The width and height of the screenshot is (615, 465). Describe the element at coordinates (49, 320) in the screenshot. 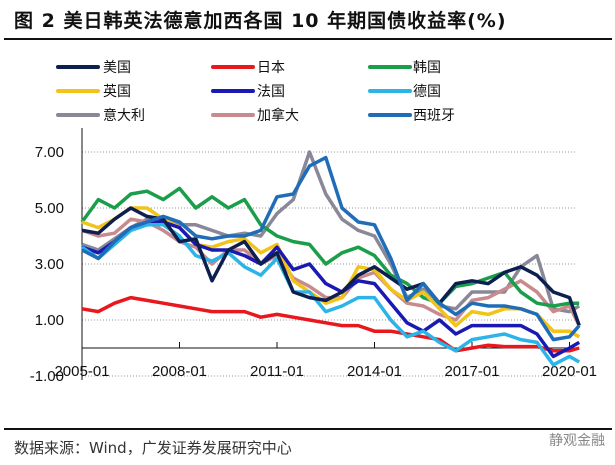

I see `y-tick-label: 1.00` at that location.